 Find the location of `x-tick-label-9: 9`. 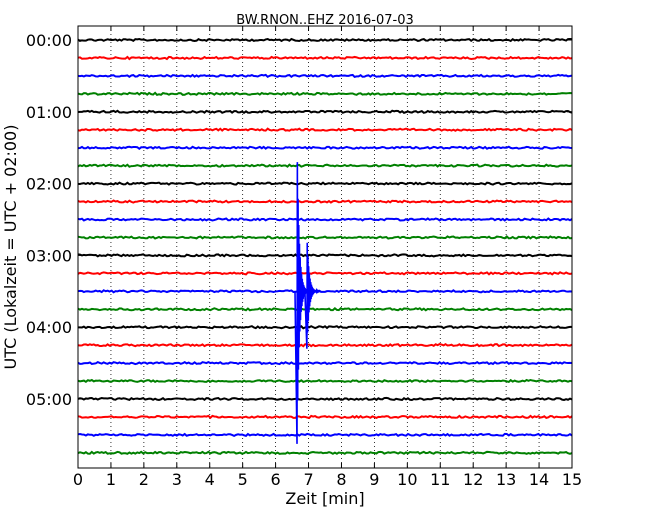

x-tick-label-9: 9 is located at coordinates (374, 479).